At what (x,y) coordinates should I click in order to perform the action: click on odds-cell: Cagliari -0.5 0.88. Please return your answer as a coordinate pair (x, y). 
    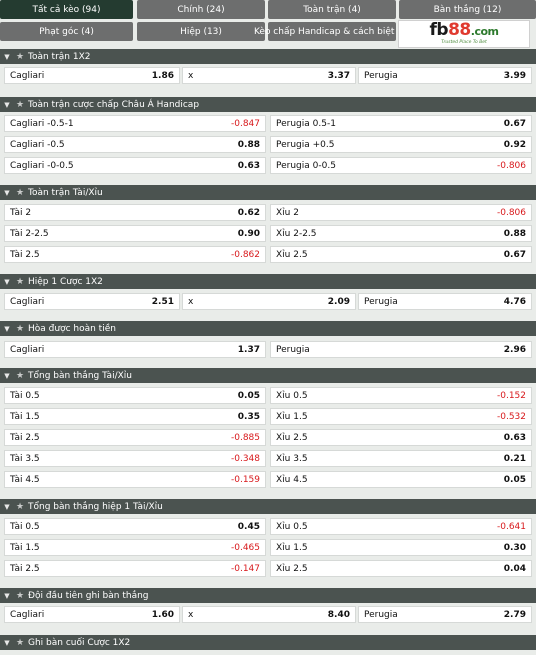
    Looking at the image, I should click on (135, 144).